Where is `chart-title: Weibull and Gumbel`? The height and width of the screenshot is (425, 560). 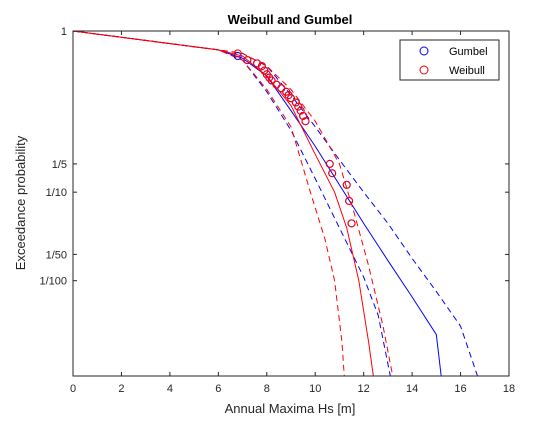 chart-title: Weibull and Gumbel is located at coordinates (290, 19).